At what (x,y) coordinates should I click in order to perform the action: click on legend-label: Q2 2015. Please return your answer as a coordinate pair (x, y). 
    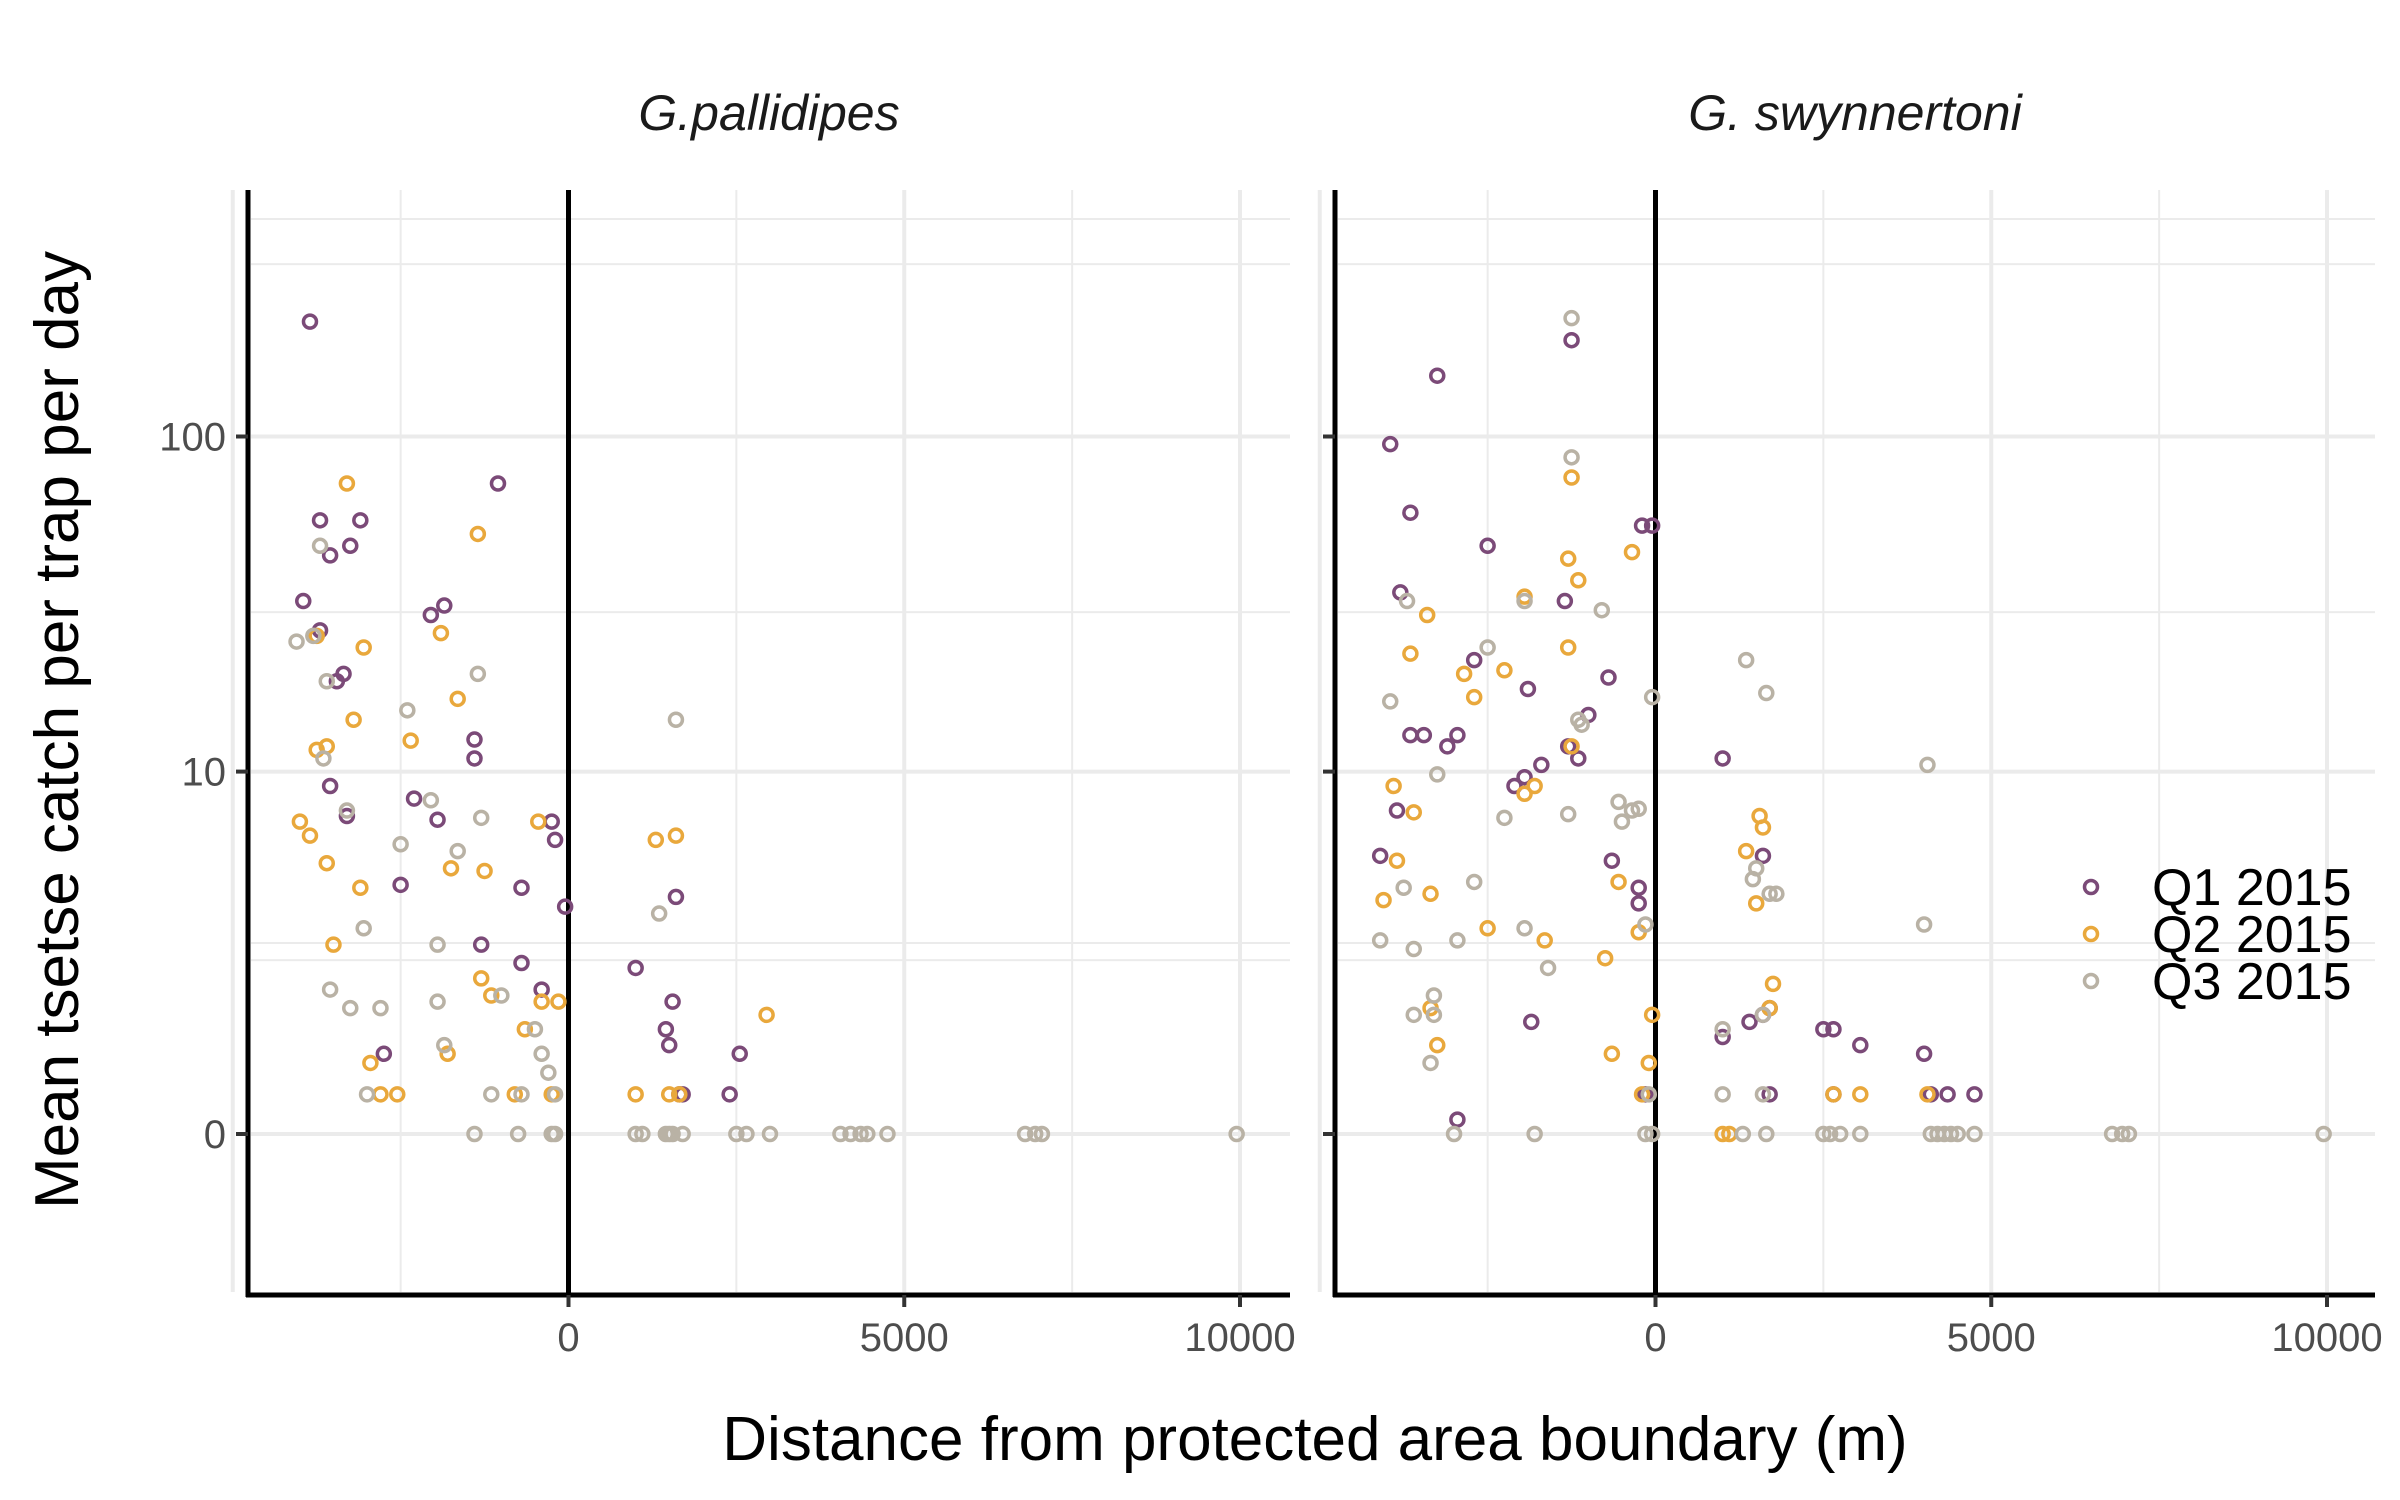
    Looking at the image, I should click on (2252, 935).